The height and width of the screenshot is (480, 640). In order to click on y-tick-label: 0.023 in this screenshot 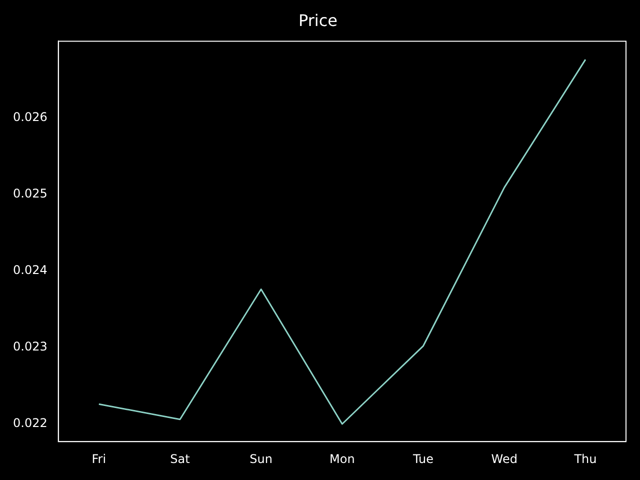, I will do `click(30, 347)`.